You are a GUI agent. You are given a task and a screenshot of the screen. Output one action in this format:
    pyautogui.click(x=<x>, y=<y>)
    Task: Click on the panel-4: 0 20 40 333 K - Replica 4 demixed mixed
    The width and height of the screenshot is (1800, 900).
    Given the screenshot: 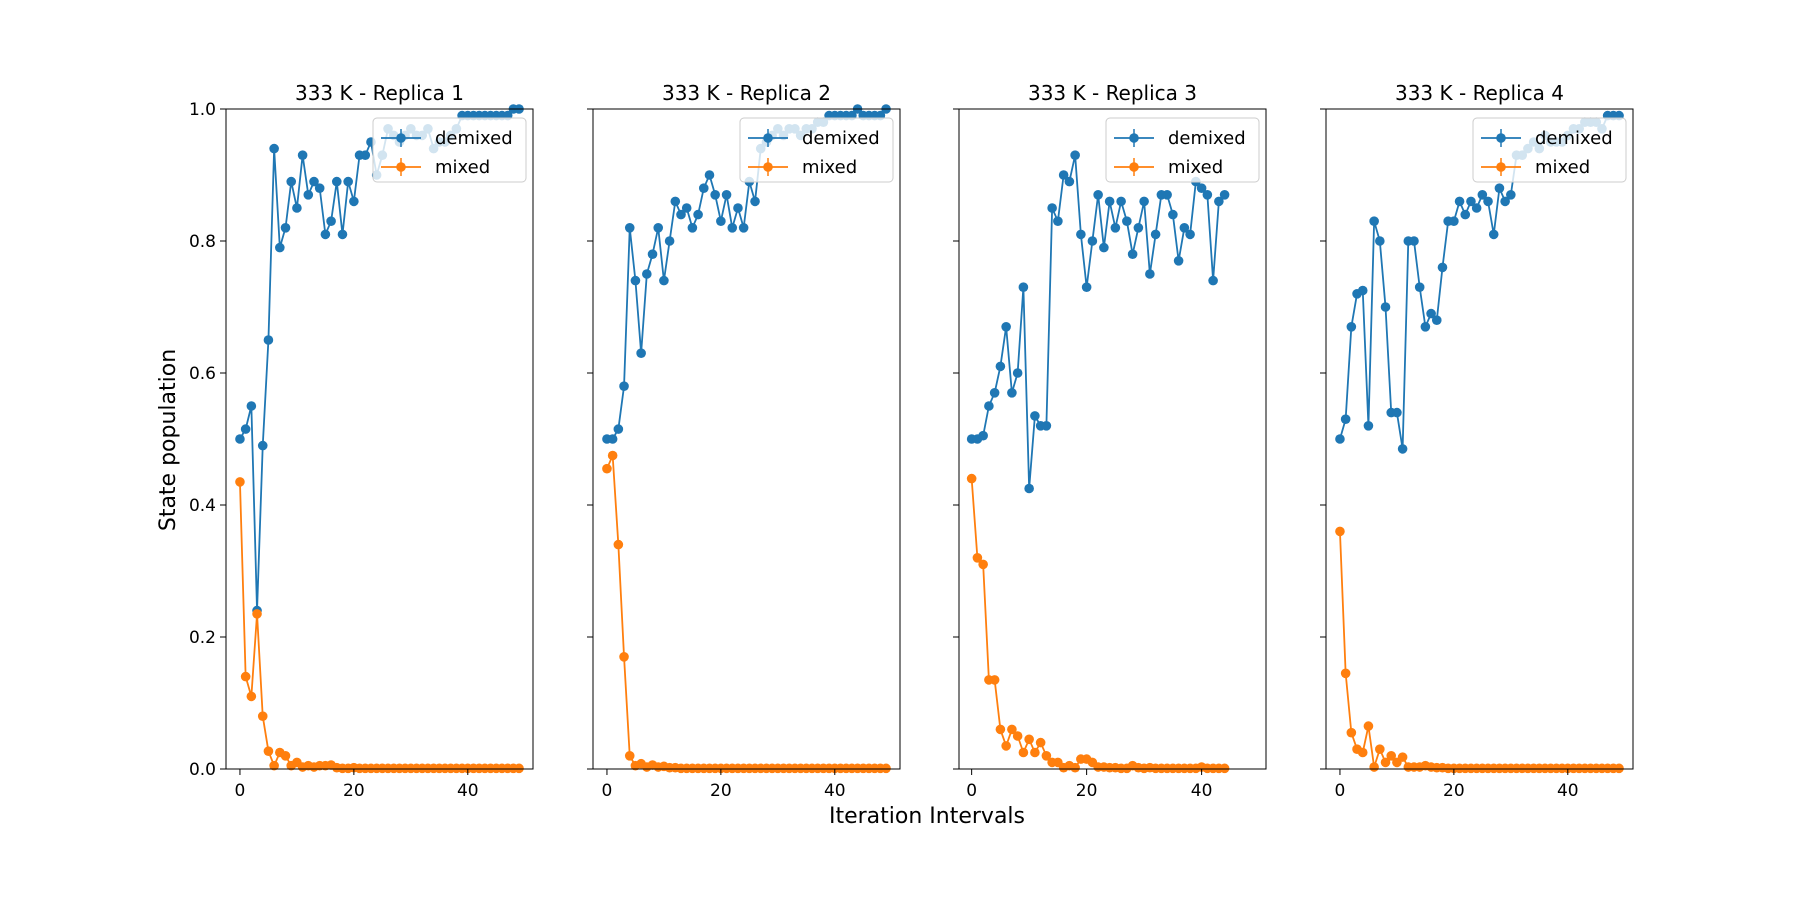 What is the action you would take?
    pyautogui.click(x=1477, y=441)
    